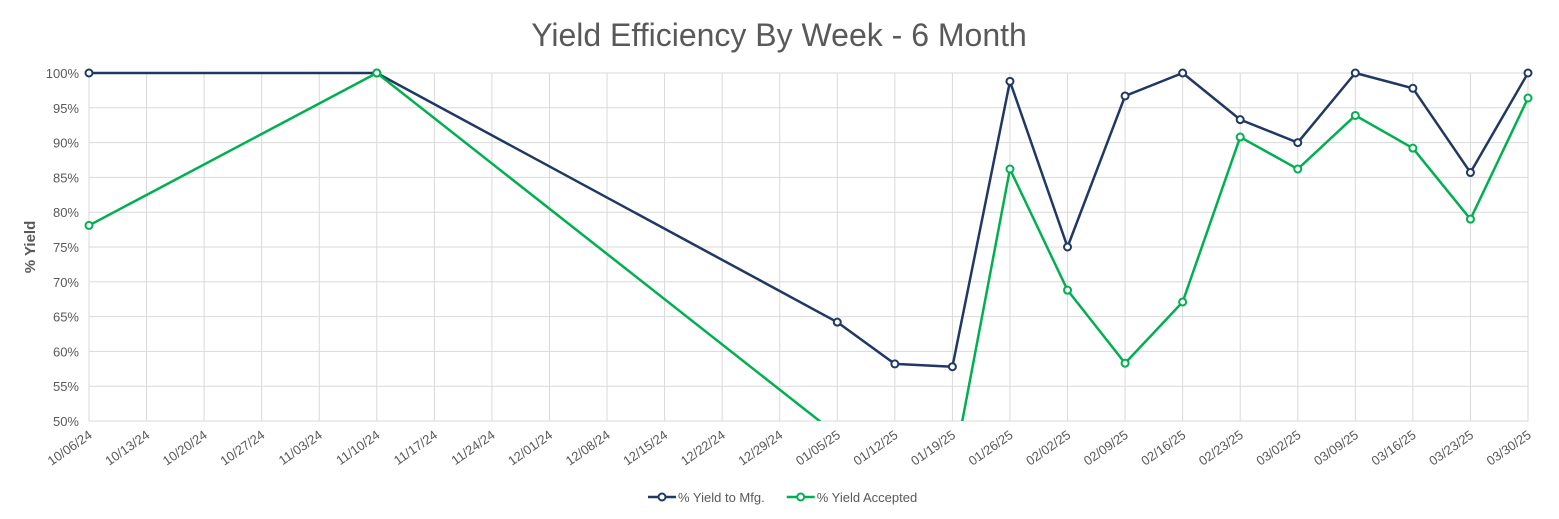  What do you see at coordinates (1163, 447) in the screenshot?
I see `x-tick-label: 02/16/25` at bounding box center [1163, 447].